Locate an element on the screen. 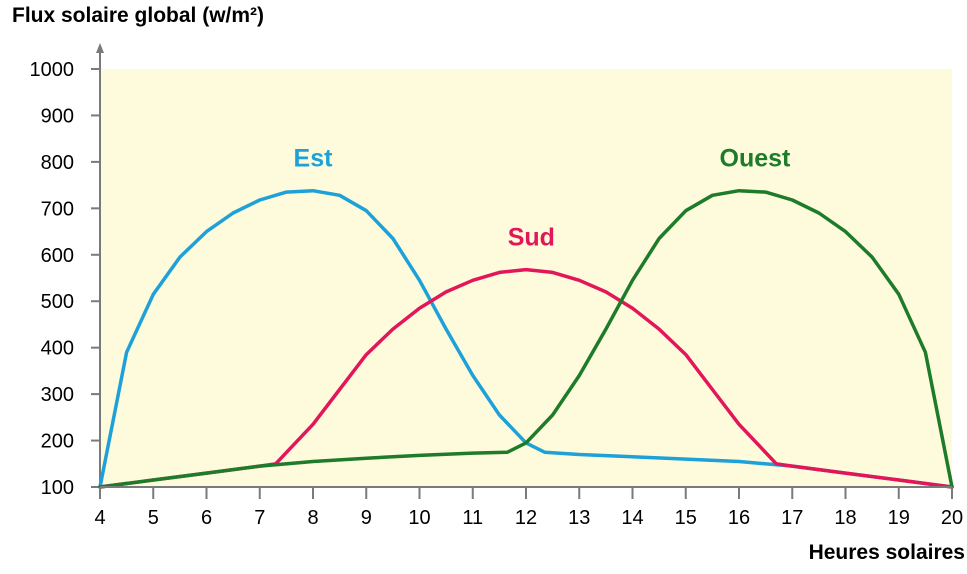 This screenshot has width=967, height=574. y-tick-label: 700 is located at coordinates (57, 209).